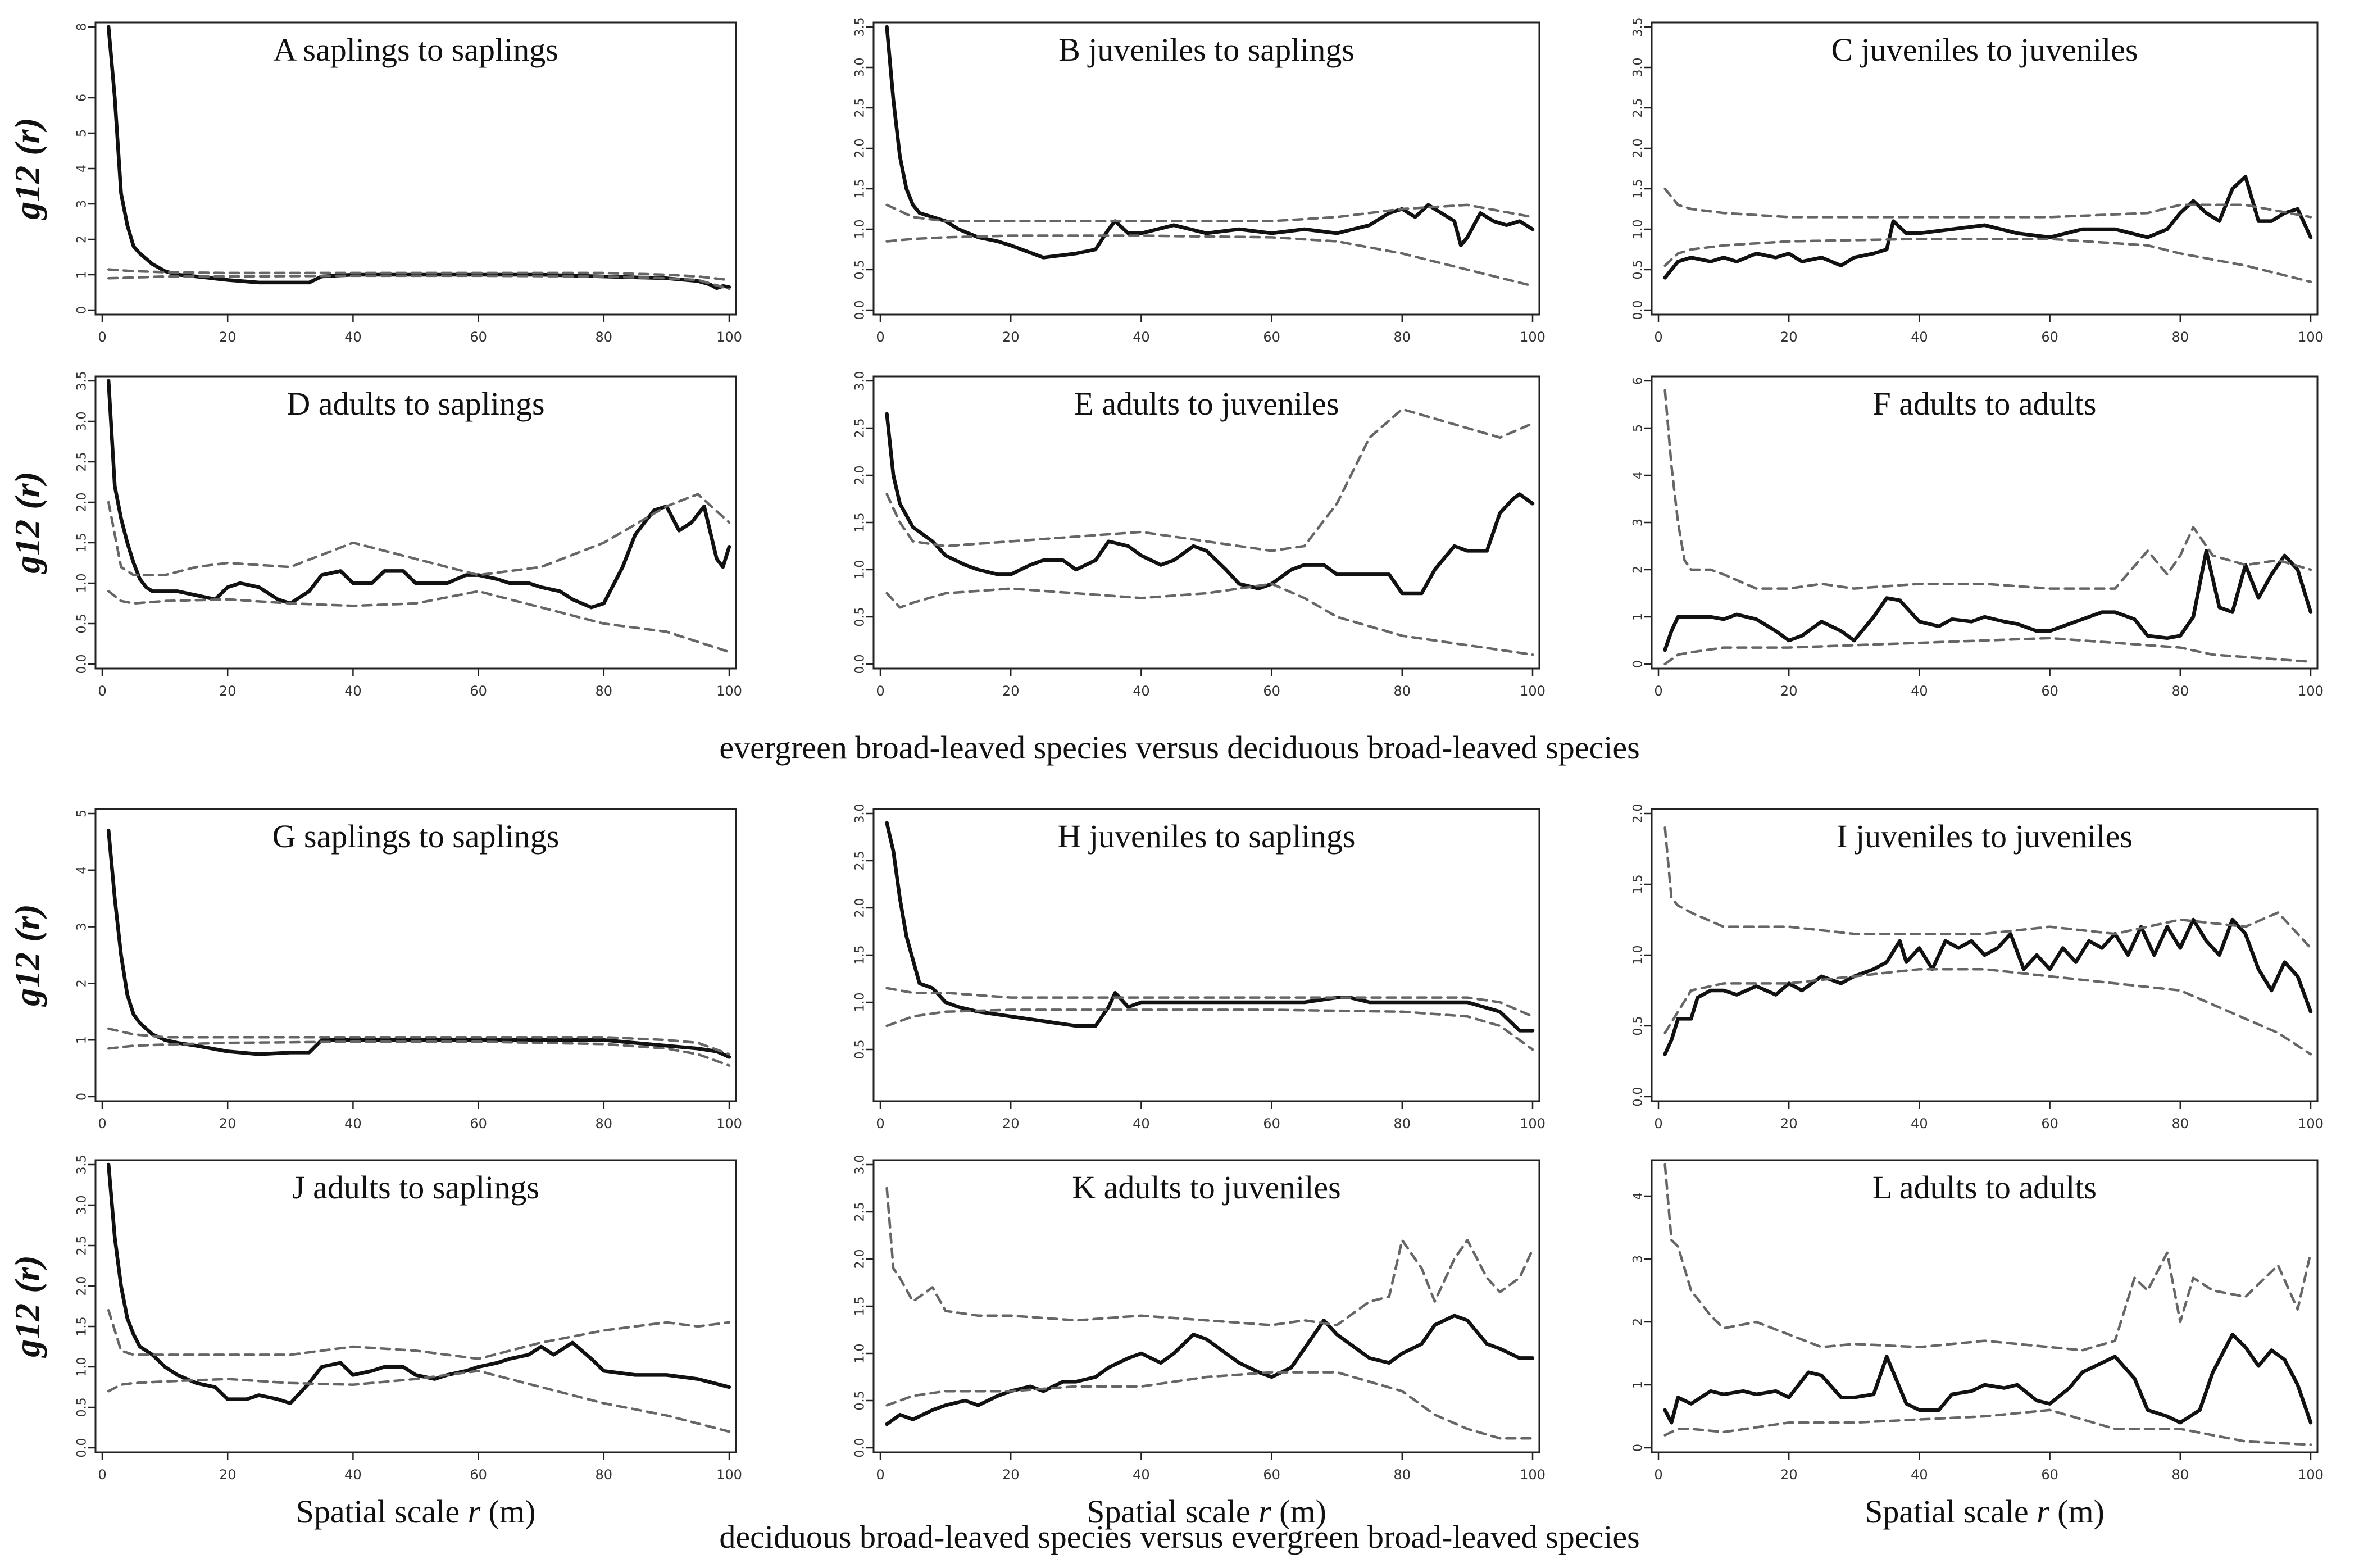 This screenshot has height=1568, width=2359. Describe the element at coordinates (1206, 403) in the screenshot. I see `panel-title: E adults to juveniles` at that location.